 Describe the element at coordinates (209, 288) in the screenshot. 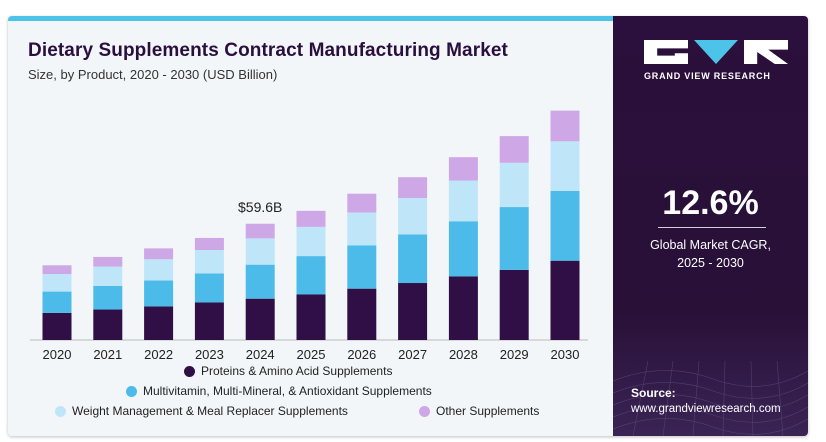

I see `bar-2023-multivitamin-multi-mineral-antioxidant-supplements` at that location.